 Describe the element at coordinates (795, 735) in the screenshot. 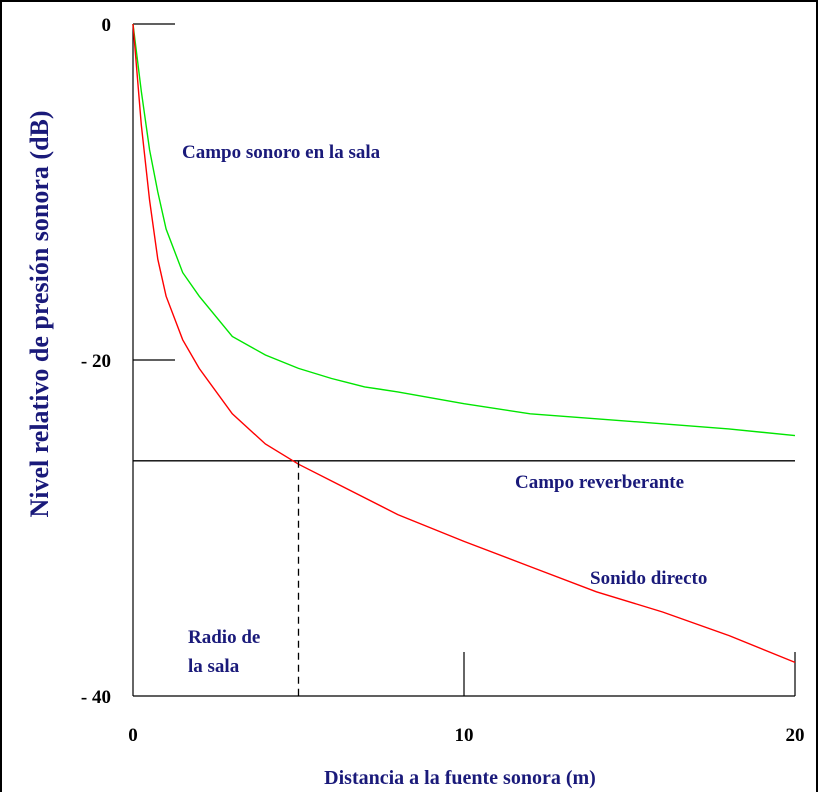

I see `x-tick-label-20: 20` at that location.